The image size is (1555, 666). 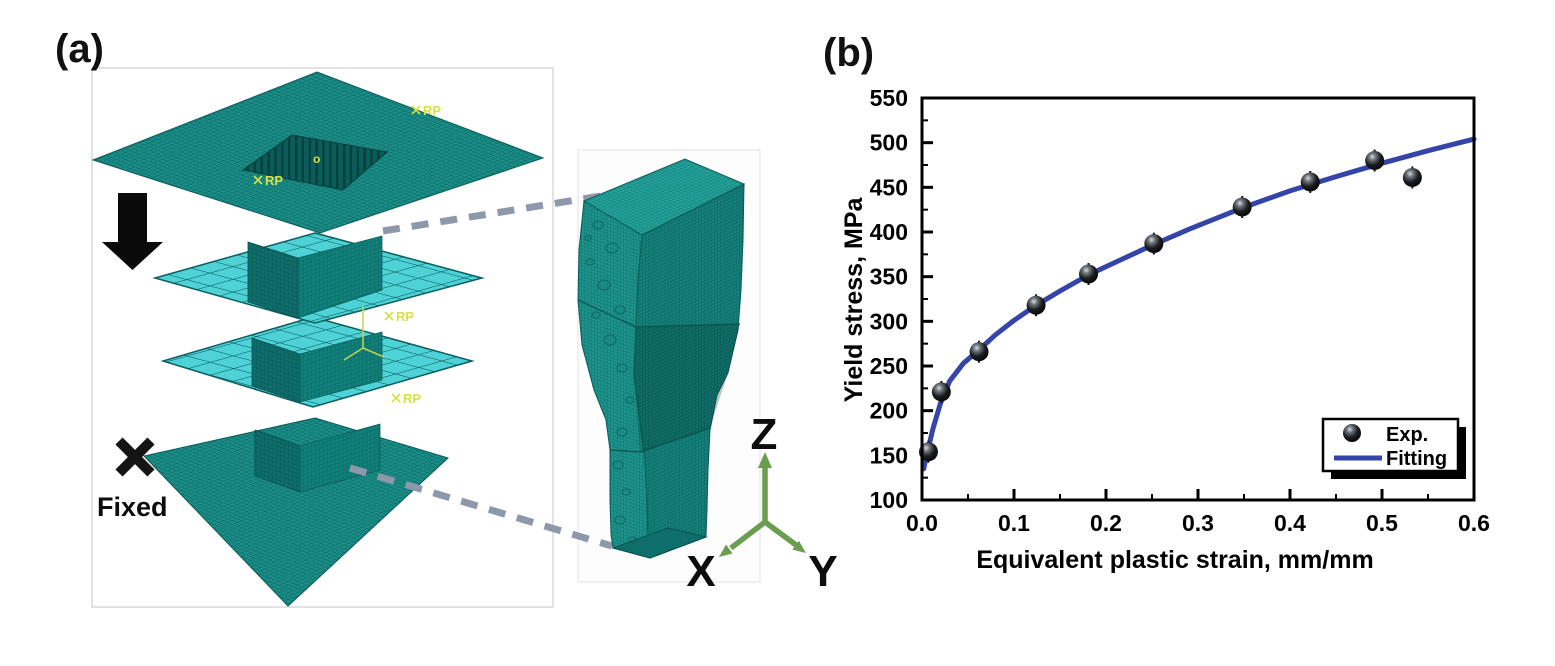 I want to click on x-axis-title: Equivalent plastic strain, mm/mm, so click(x=1174, y=560).